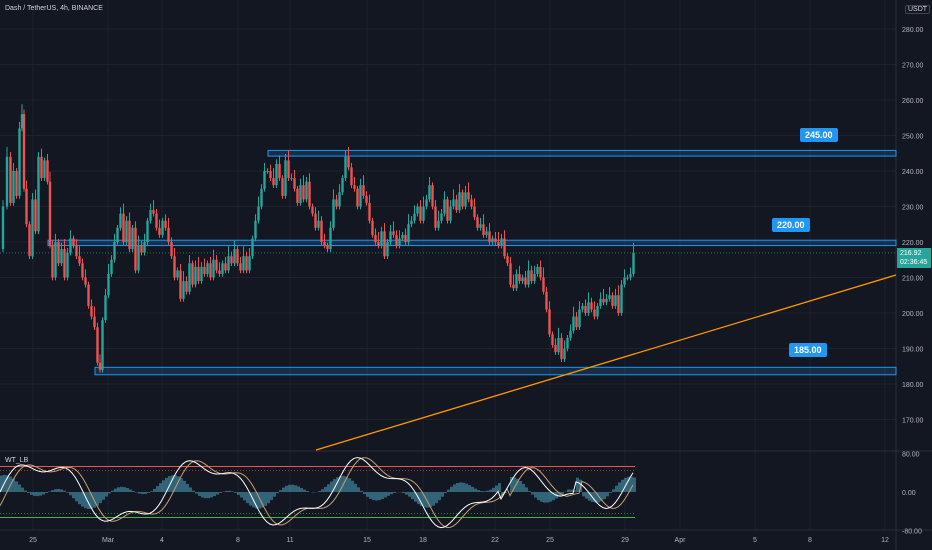 The image size is (932, 550). I want to click on time-tick-label: 11, so click(289, 540).